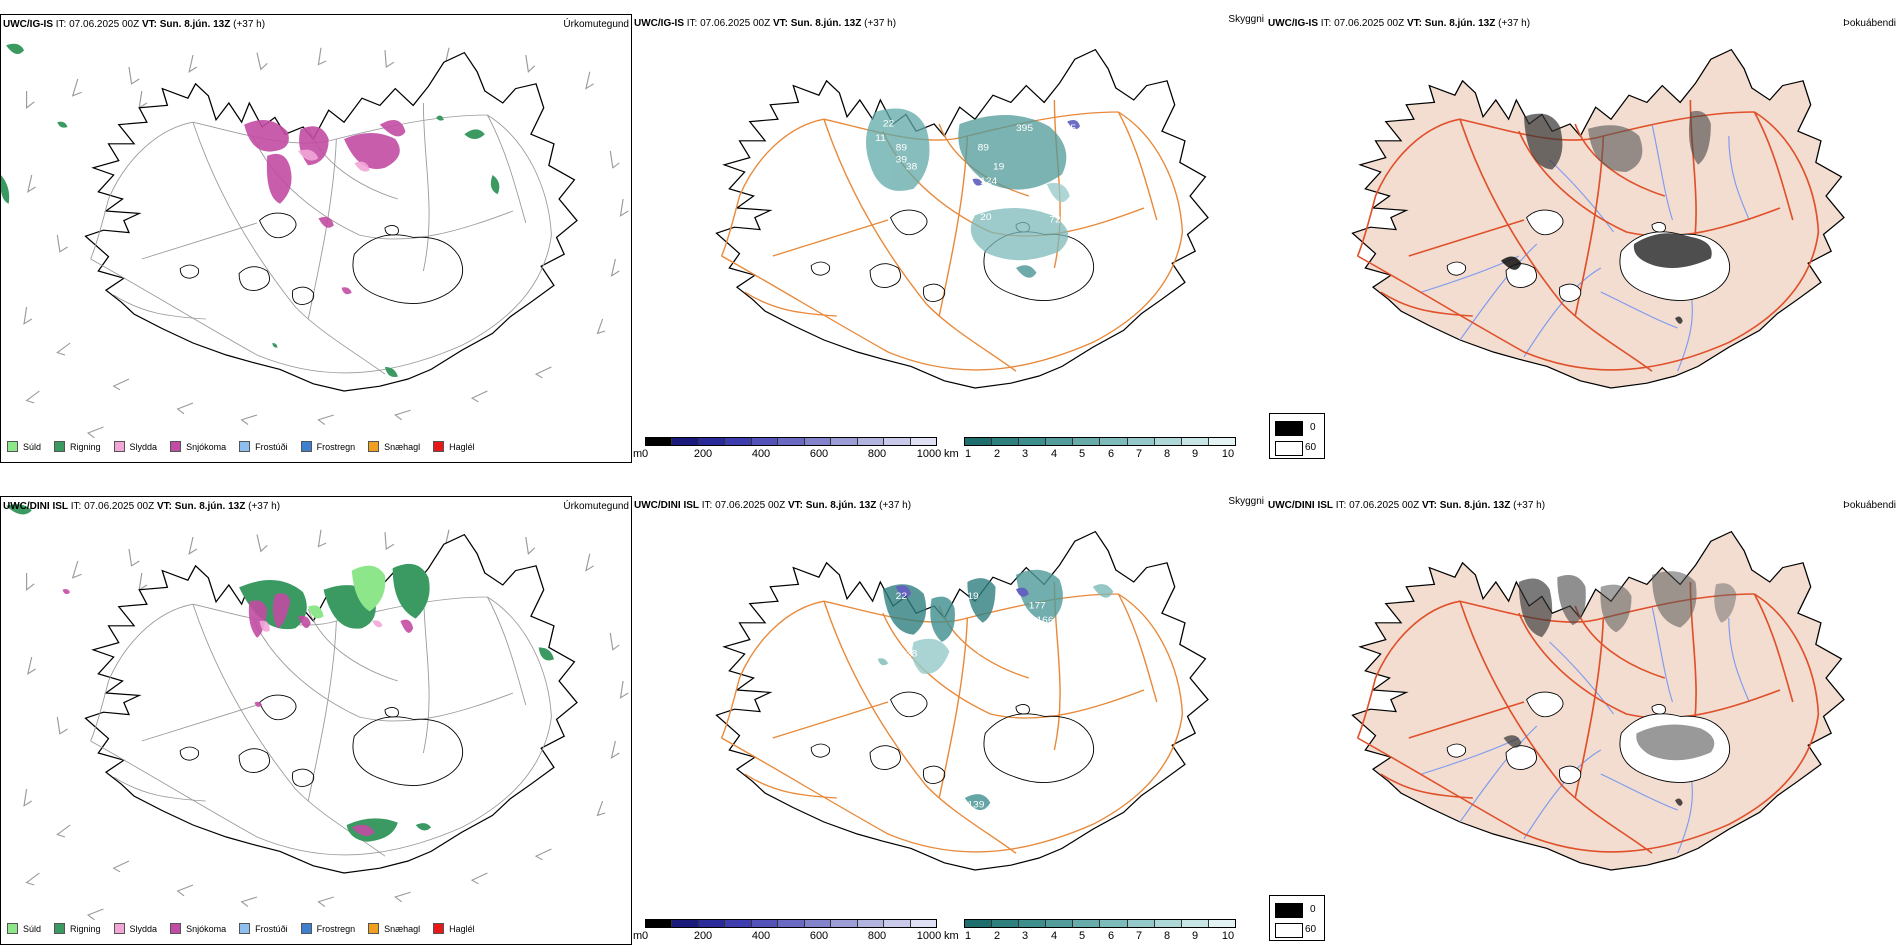 The width and height of the screenshot is (1900, 950). Describe the element at coordinates (1111, 936) in the screenshot. I see `colorbar-tick: 6` at that location.